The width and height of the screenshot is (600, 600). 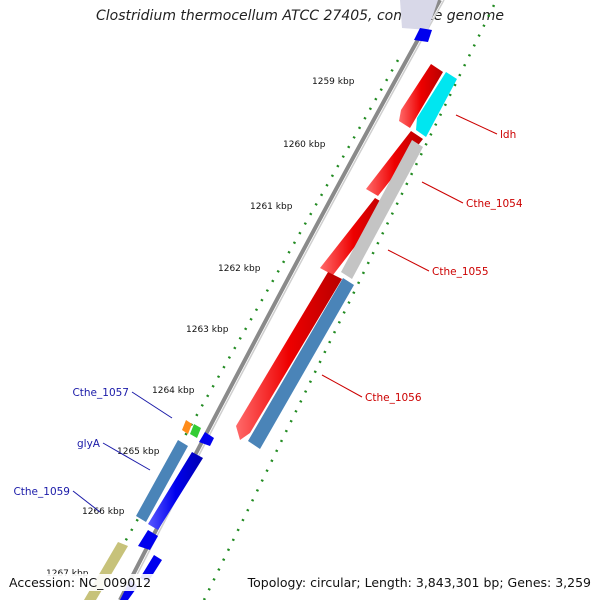 I want to click on gene-label-cthe_1056-leader-line, so click(x=342, y=386).